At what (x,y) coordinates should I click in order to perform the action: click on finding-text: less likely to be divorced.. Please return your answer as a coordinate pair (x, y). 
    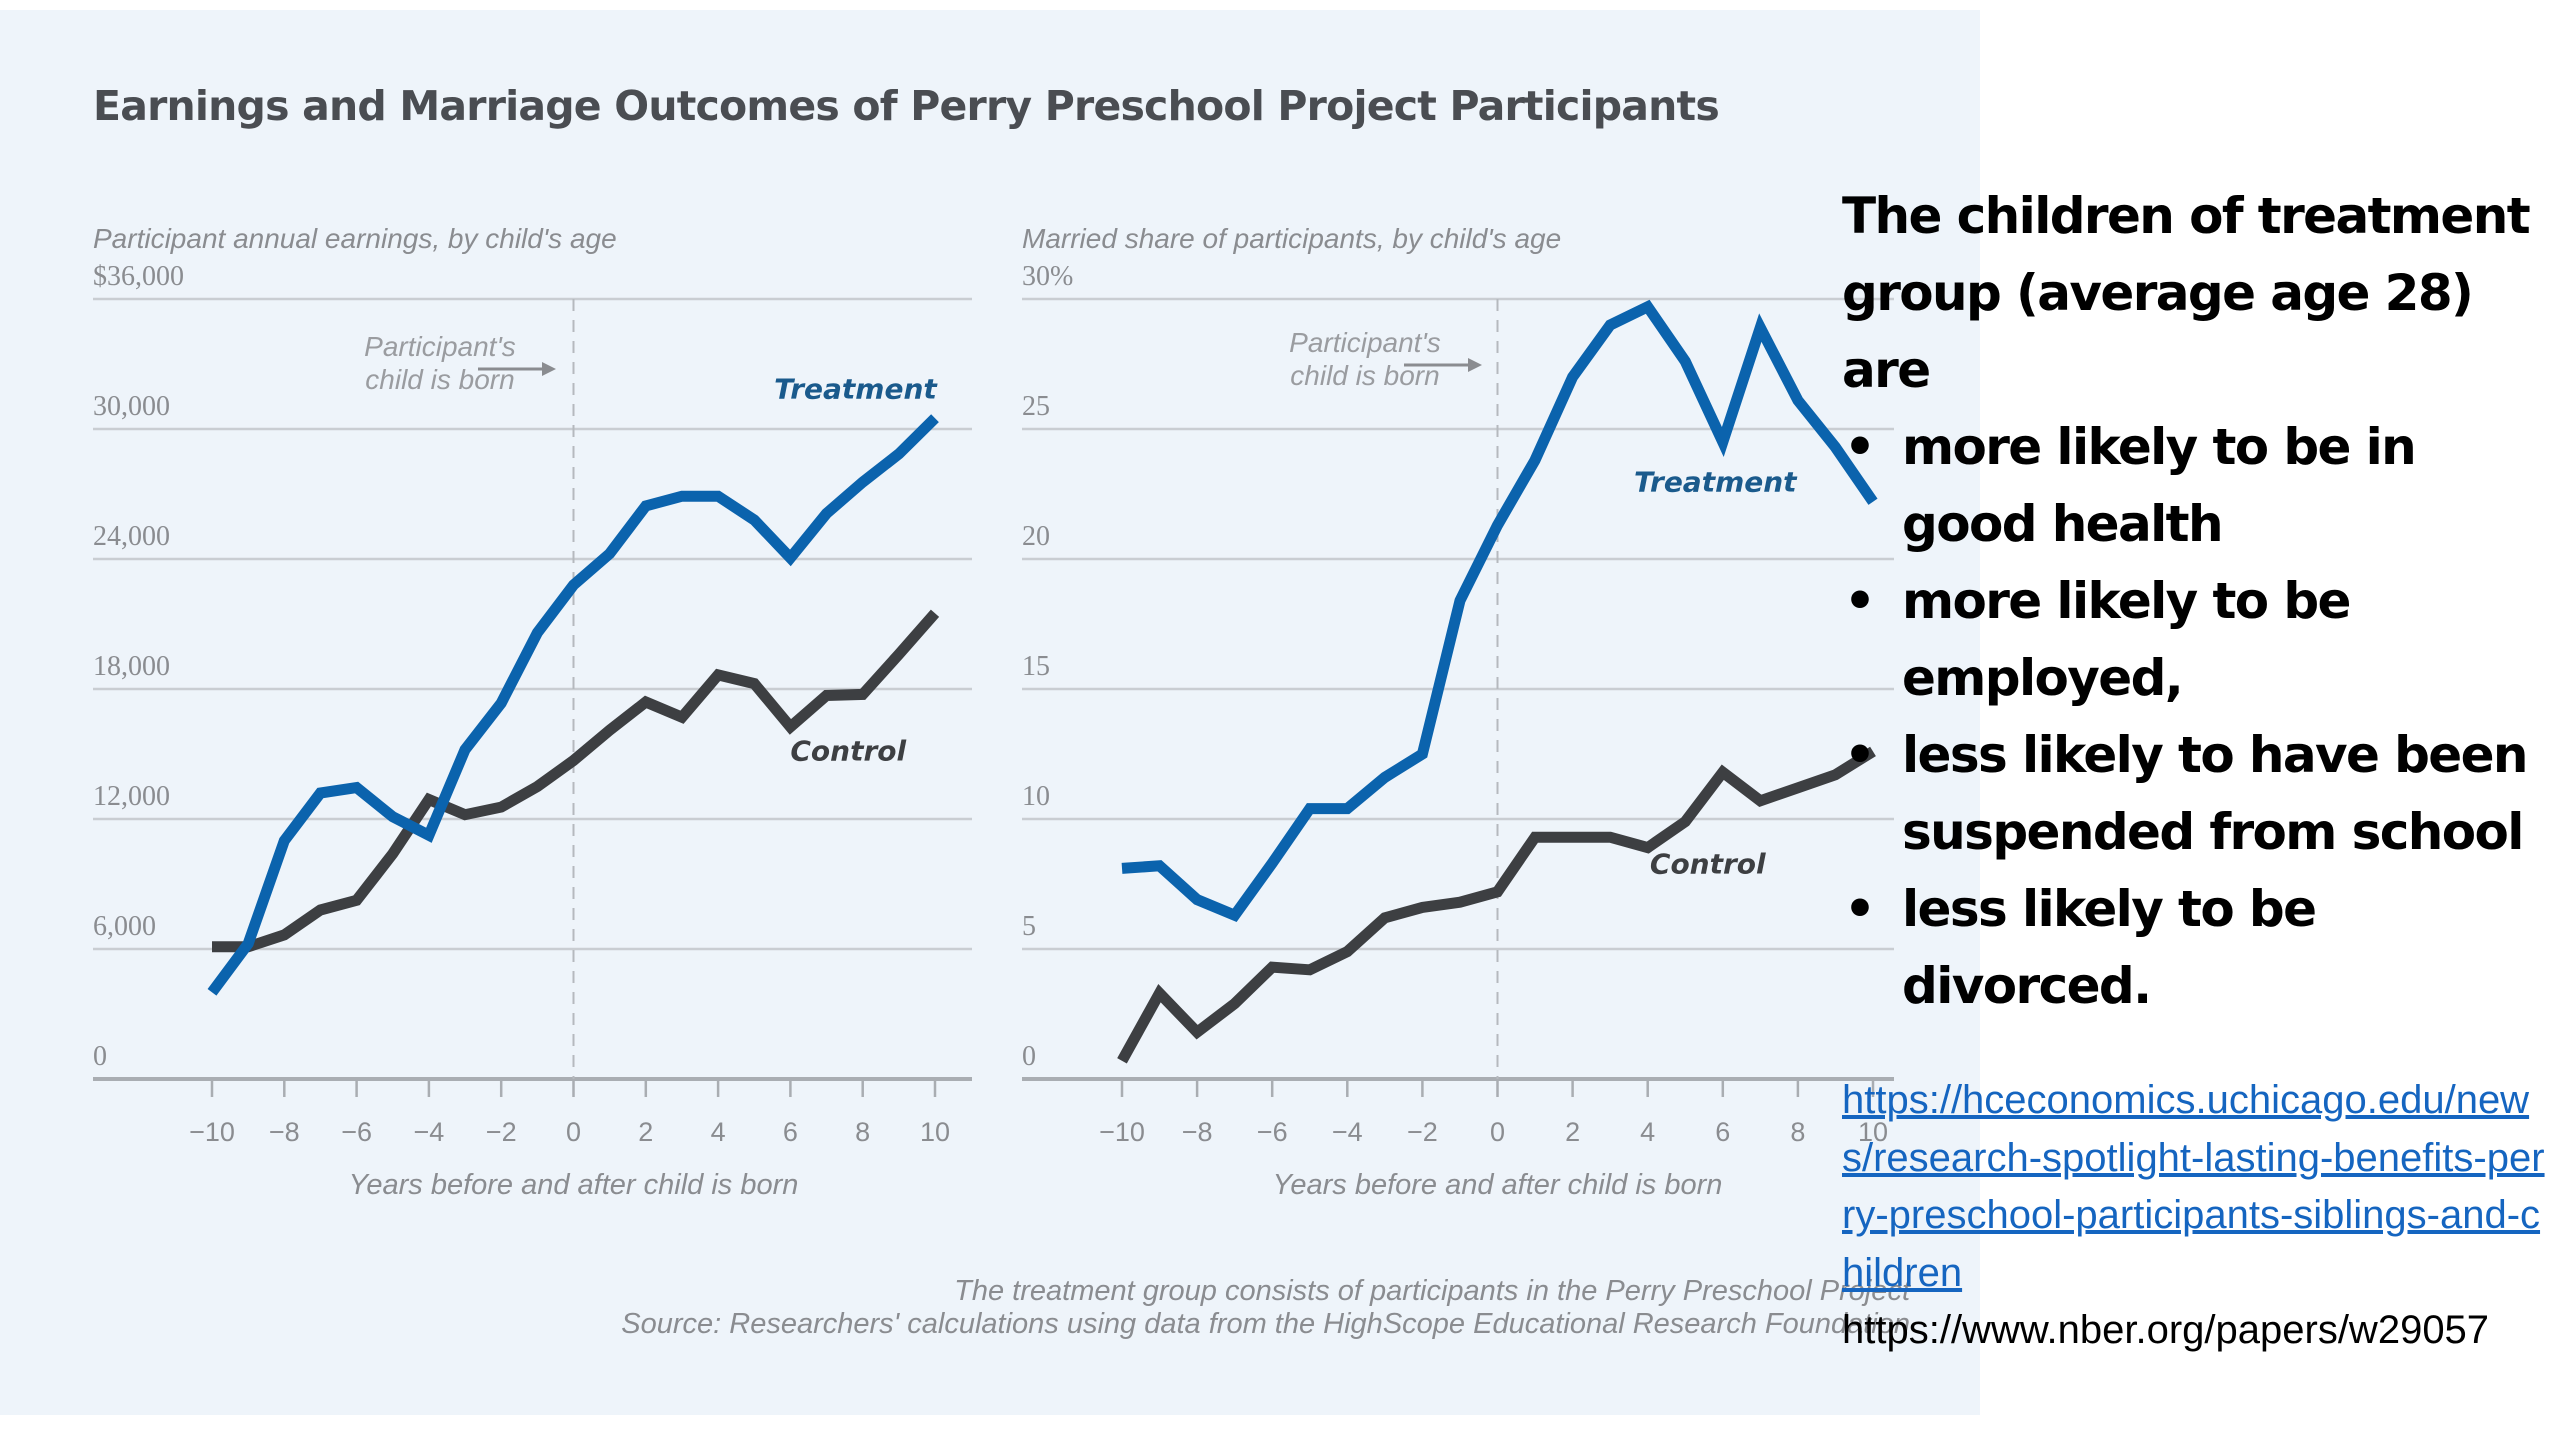
    Looking at the image, I should click on (2109, 947).